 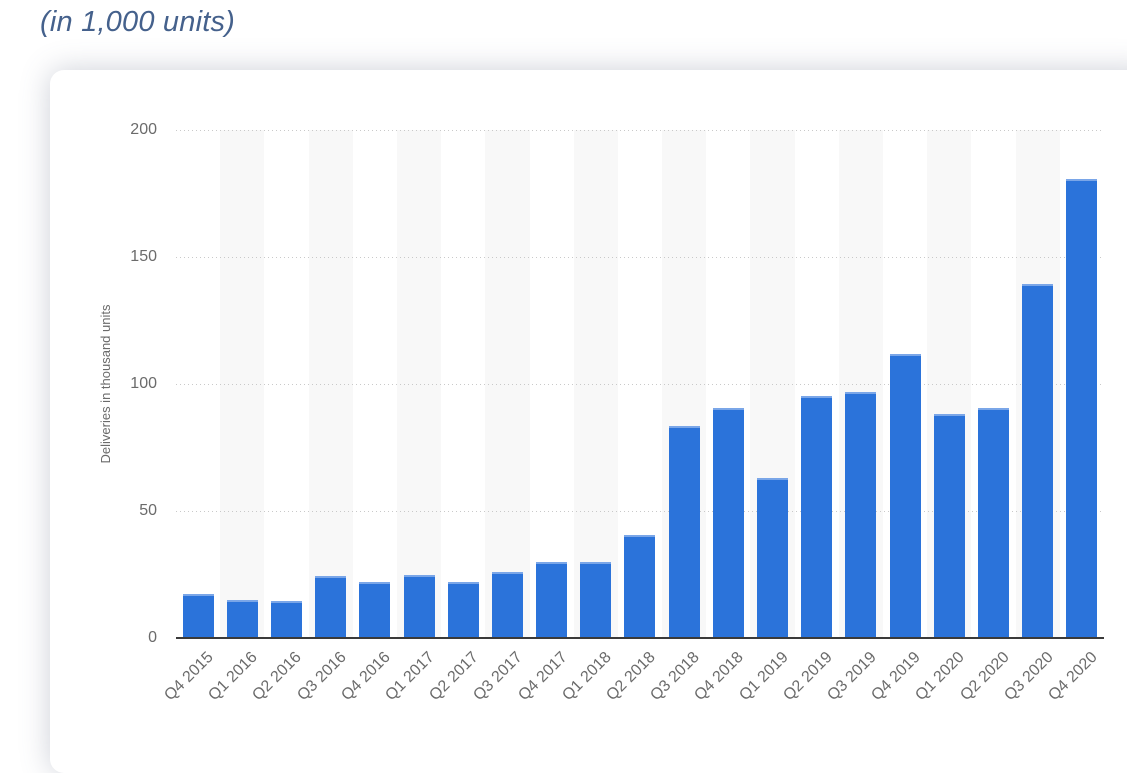 I want to click on page-title: (in 1,000 units), so click(x=138, y=22).